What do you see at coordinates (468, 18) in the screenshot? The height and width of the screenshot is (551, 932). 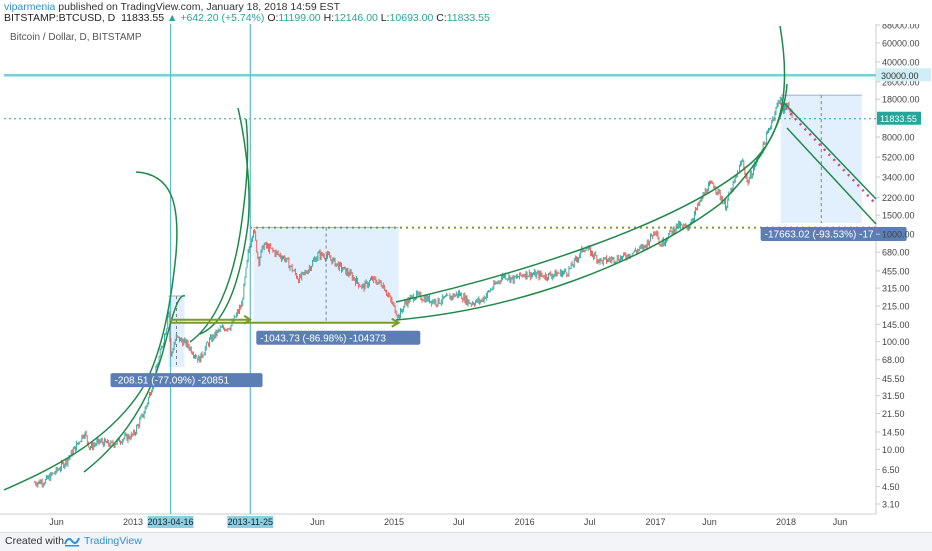 I see `close-value: 11833.55` at bounding box center [468, 18].